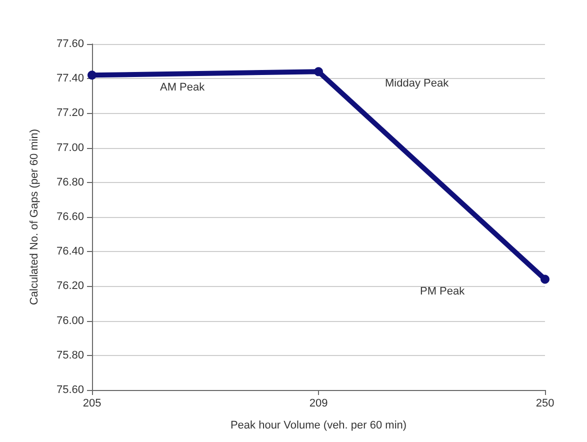  Describe the element at coordinates (70, 44) in the screenshot. I see `y-tick-label: 77.60` at that location.